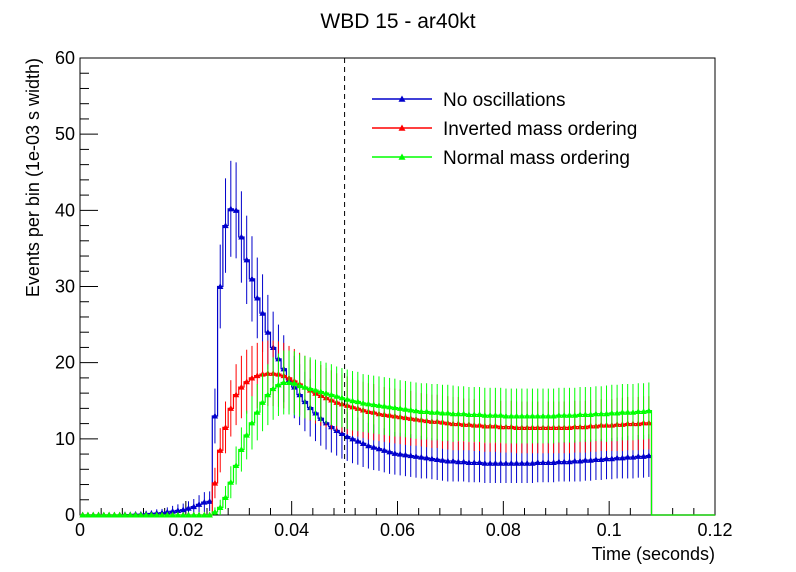  What do you see at coordinates (76, 286) in the screenshot?
I see `y-axis: 0 10 20 30 40 50 60` at bounding box center [76, 286].